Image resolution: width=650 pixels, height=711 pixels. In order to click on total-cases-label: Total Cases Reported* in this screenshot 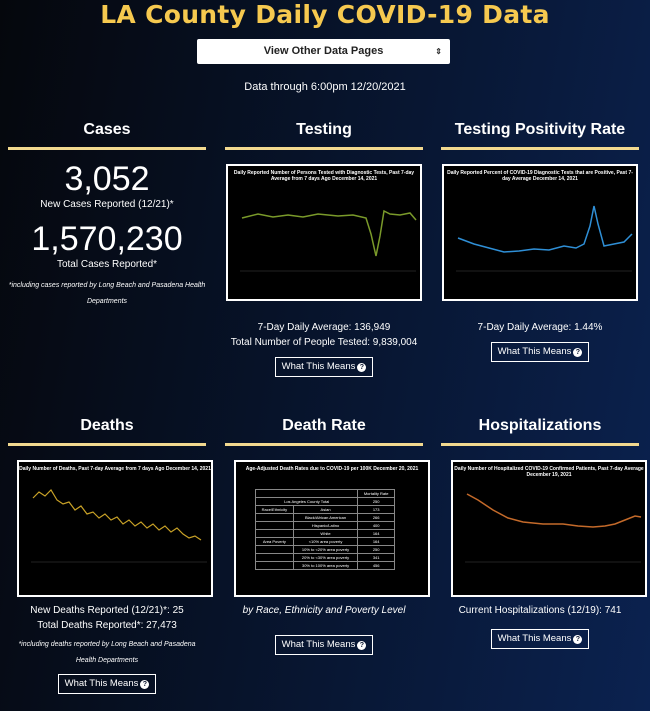, I will do `click(107, 264)`.